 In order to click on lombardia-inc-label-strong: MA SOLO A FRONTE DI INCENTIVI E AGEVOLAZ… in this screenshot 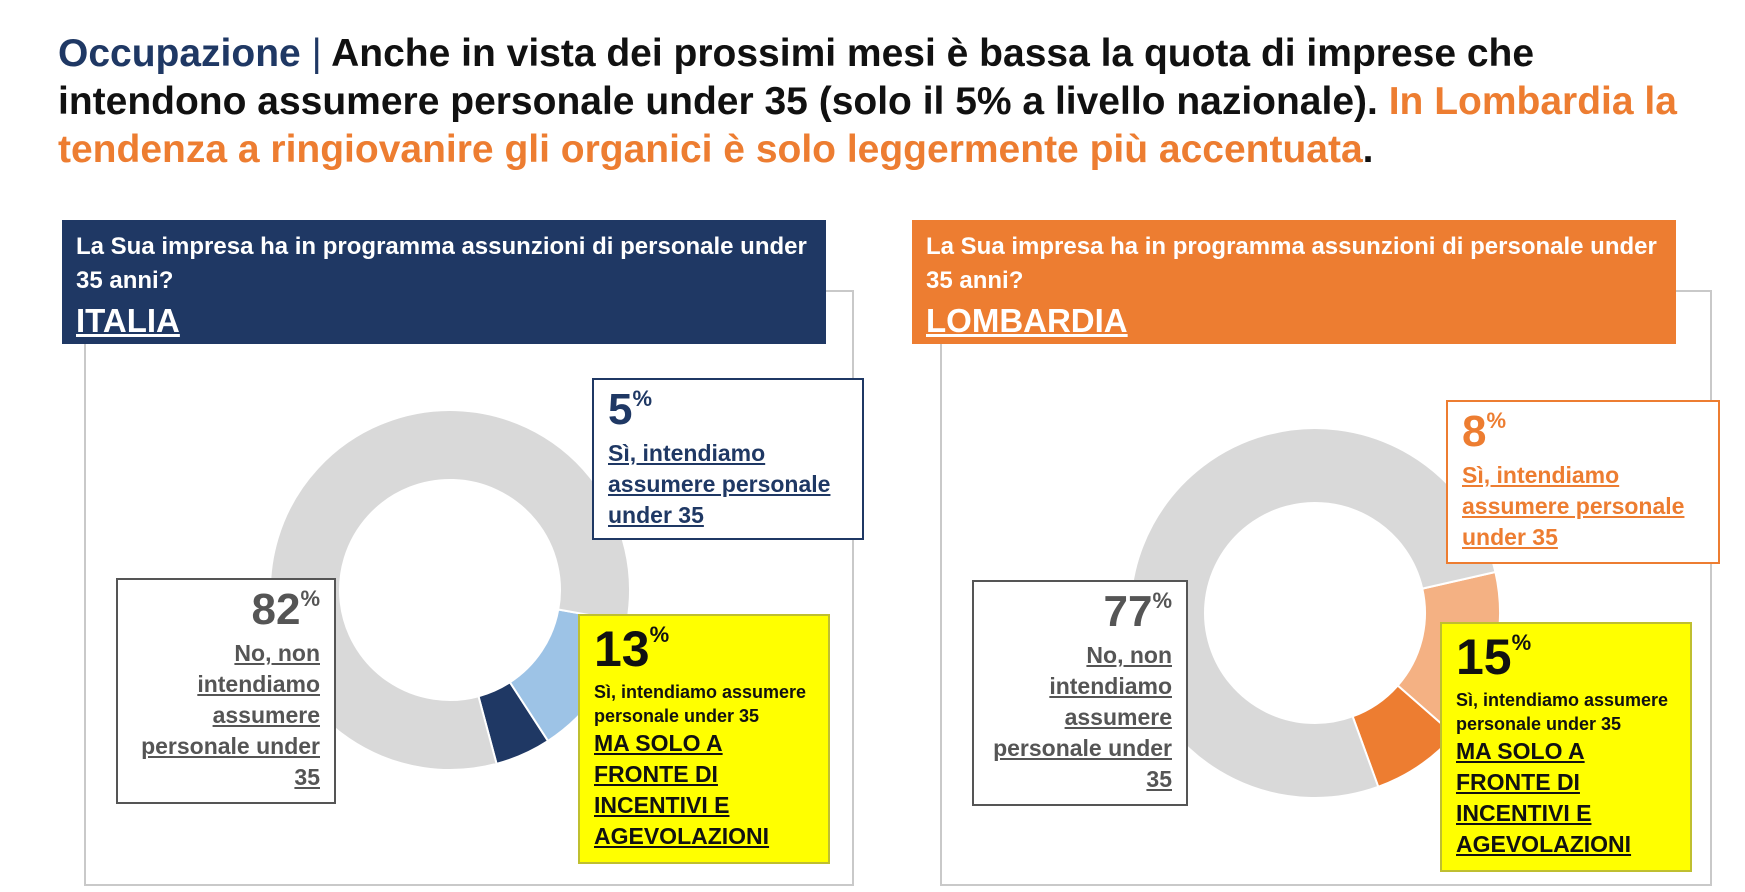, I will do `click(1544, 797)`.